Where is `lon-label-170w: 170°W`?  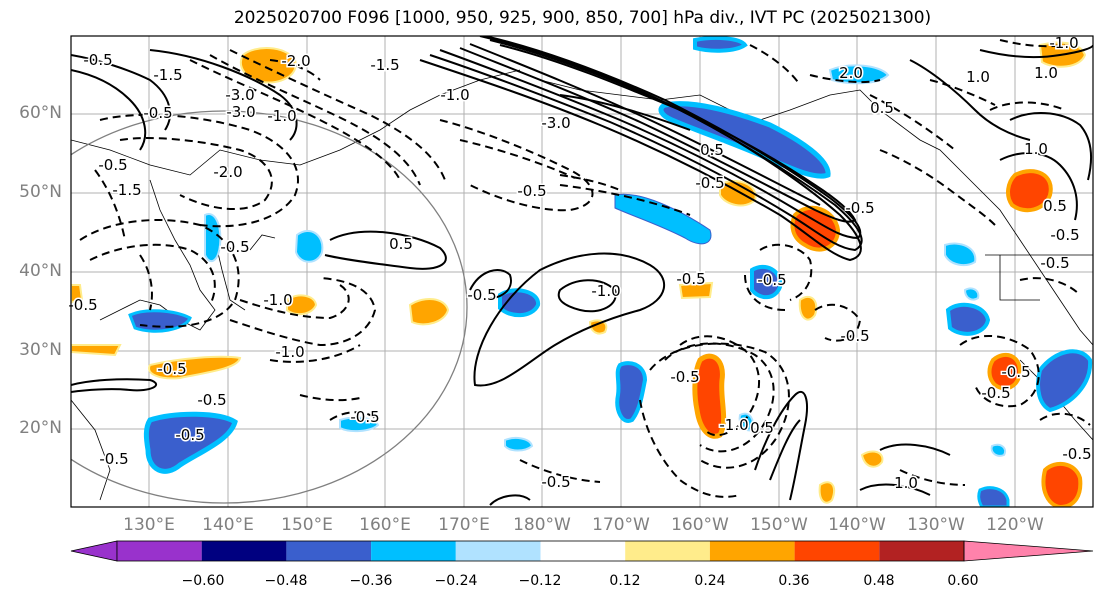
lon-label-170w: 170°W is located at coordinates (621, 525).